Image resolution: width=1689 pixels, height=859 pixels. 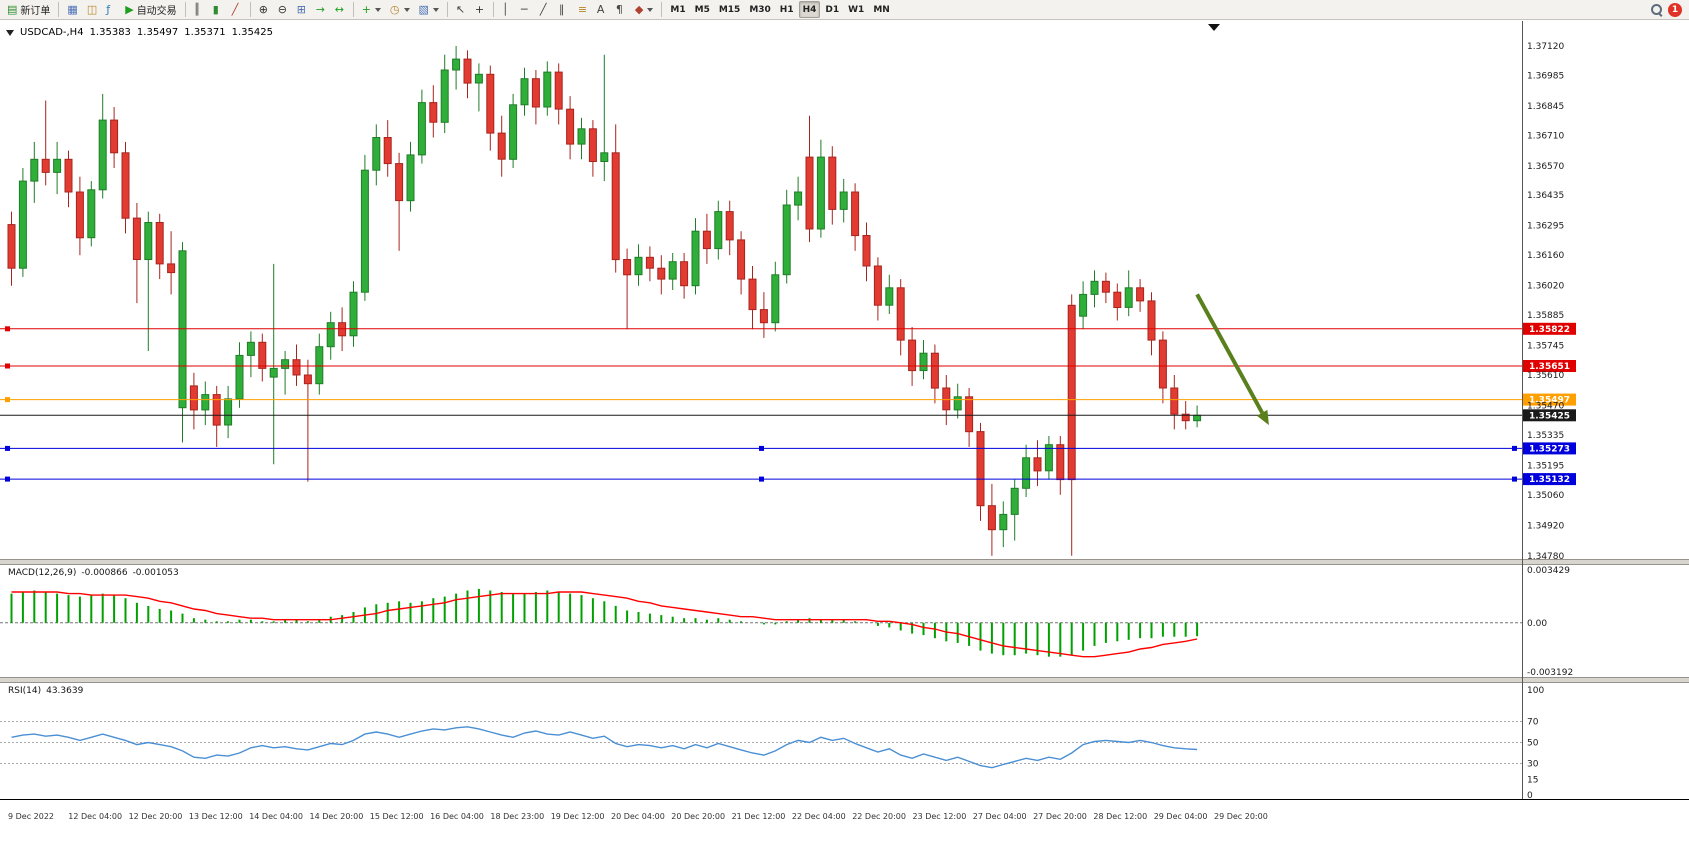 I want to click on tile-windows-button: ⊞, so click(x=302, y=9).